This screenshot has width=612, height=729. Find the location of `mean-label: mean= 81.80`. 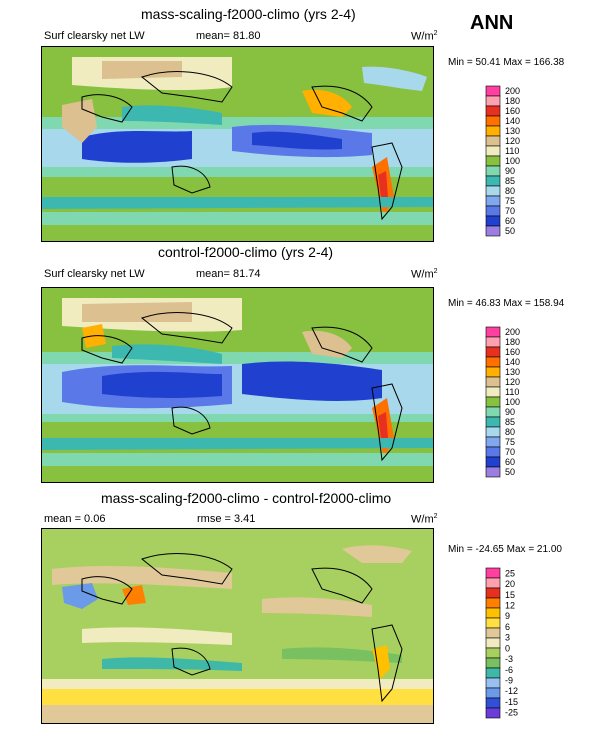

mean-label: mean= 81.80 is located at coordinates (228, 36).